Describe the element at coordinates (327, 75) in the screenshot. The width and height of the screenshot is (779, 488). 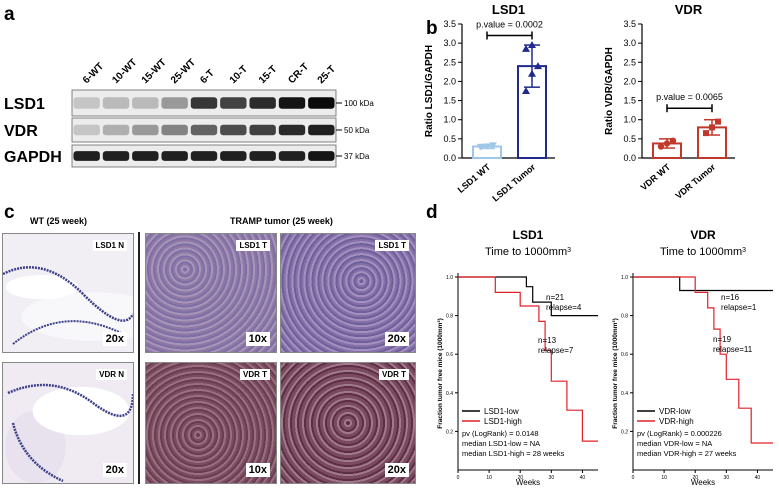
I see `lane-label: 25-T` at that location.